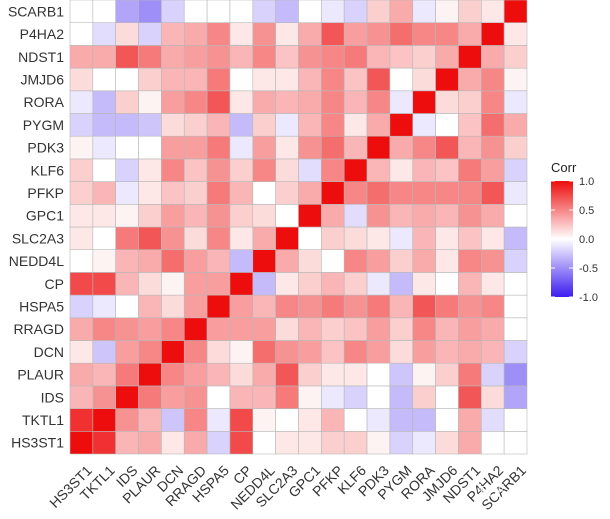  What do you see at coordinates (492, 125) in the screenshot?
I see `heatmap-cell-pygm-p4ha2` at bounding box center [492, 125].